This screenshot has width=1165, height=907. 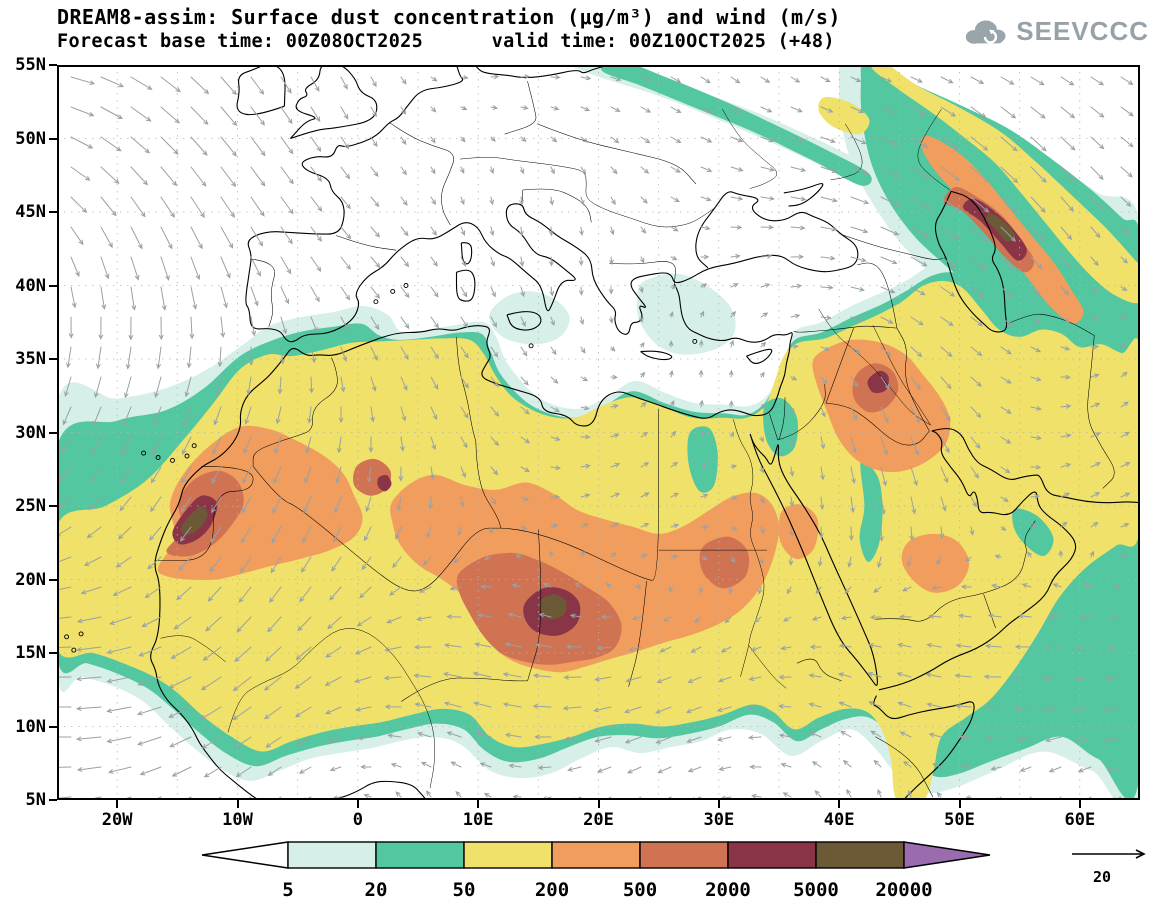 What do you see at coordinates (640, 890) in the screenshot?
I see `colorbar-tick-label: 500` at bounding box center [640, 890].